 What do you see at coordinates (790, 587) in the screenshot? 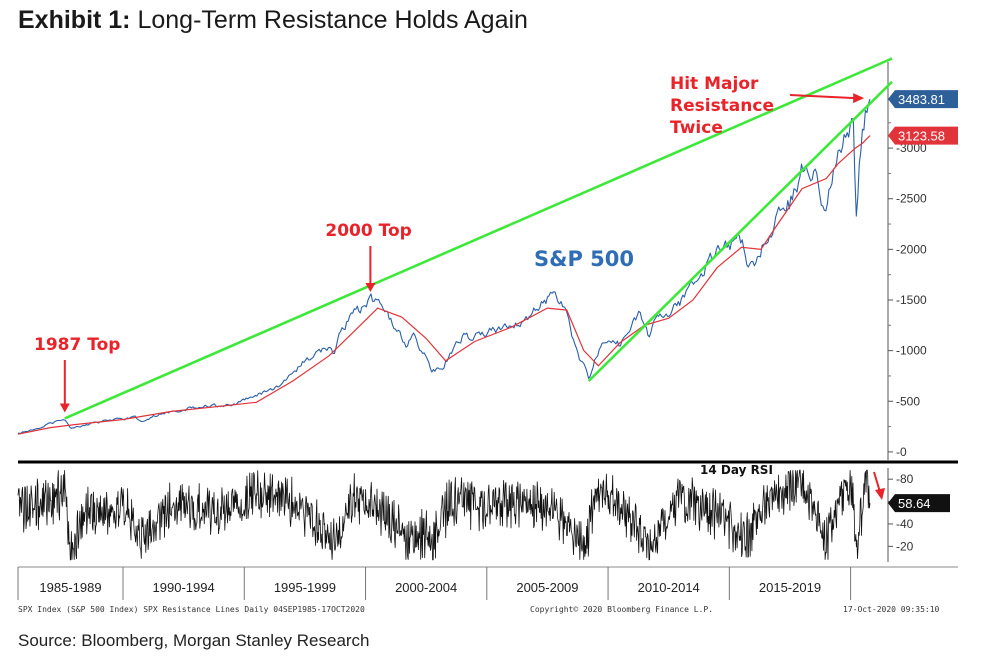
I see `x-period-label: 2015-2019` at bounding box center [790, 587].